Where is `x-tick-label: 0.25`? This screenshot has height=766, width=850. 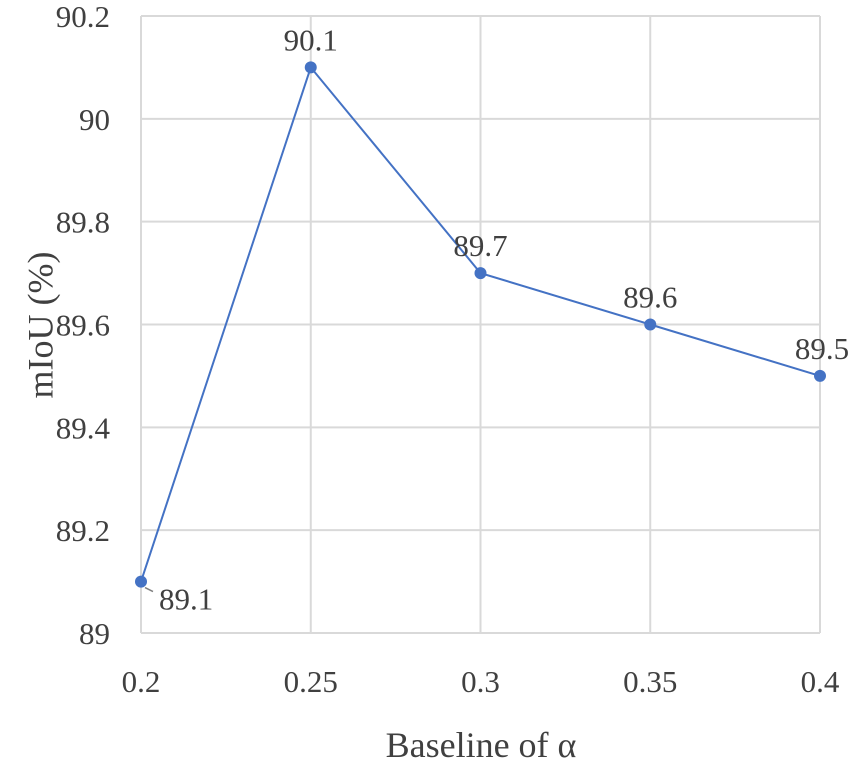 x-tick-label: 0.25 is located at coordinates (311, 681).